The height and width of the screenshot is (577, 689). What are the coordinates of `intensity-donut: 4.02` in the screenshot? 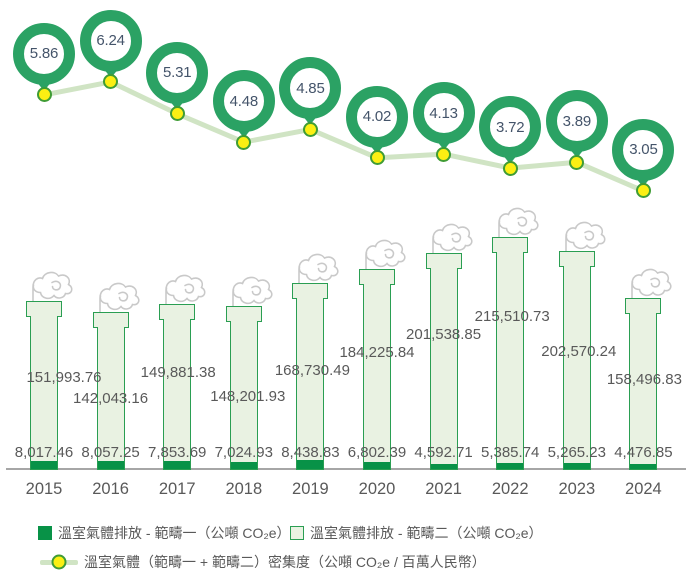 It's located at (377, 119).